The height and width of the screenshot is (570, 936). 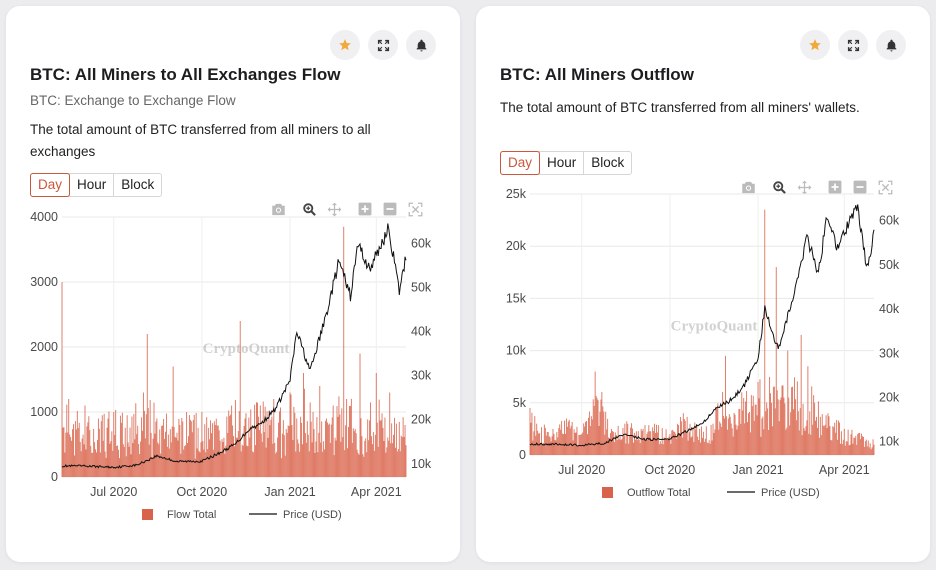 What do you see at coordinates (113, 492) in the screenshot?
I see `x-axis-tick-label: Jul 2020` at bounding box center [113, 492].